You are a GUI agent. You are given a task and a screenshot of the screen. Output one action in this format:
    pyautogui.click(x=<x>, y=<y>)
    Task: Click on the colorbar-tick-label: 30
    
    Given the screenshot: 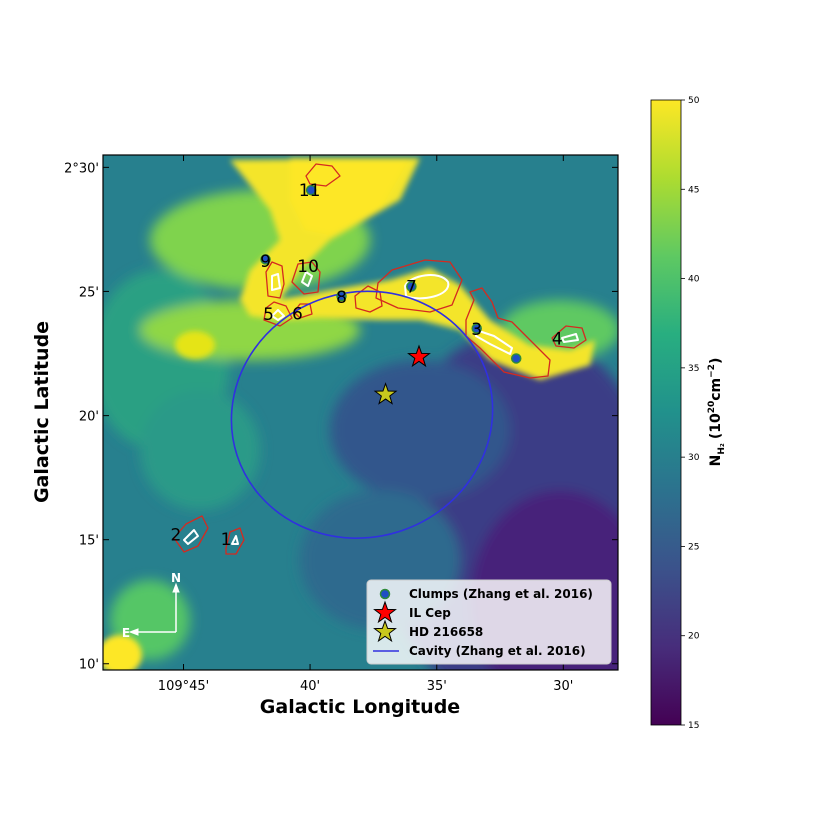 What is the action you would take?
    pyautogui.click(x=694, y=458)
    